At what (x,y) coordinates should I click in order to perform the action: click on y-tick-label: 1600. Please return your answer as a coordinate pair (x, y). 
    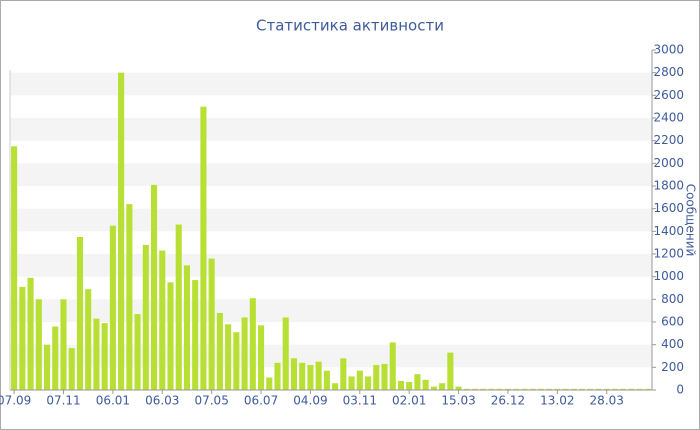
    Looking at the image, I should click on (668, 208).